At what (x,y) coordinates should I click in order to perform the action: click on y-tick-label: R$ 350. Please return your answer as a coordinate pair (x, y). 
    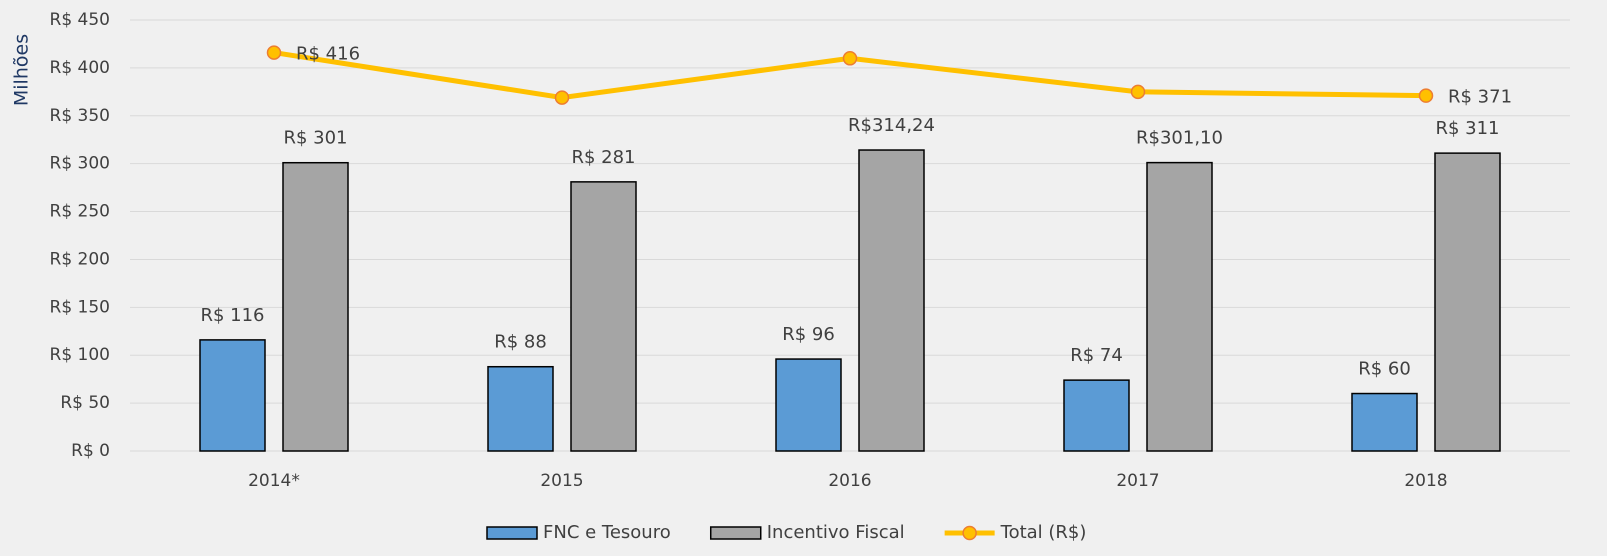
    Looking at the image, I should click on (80, 116).